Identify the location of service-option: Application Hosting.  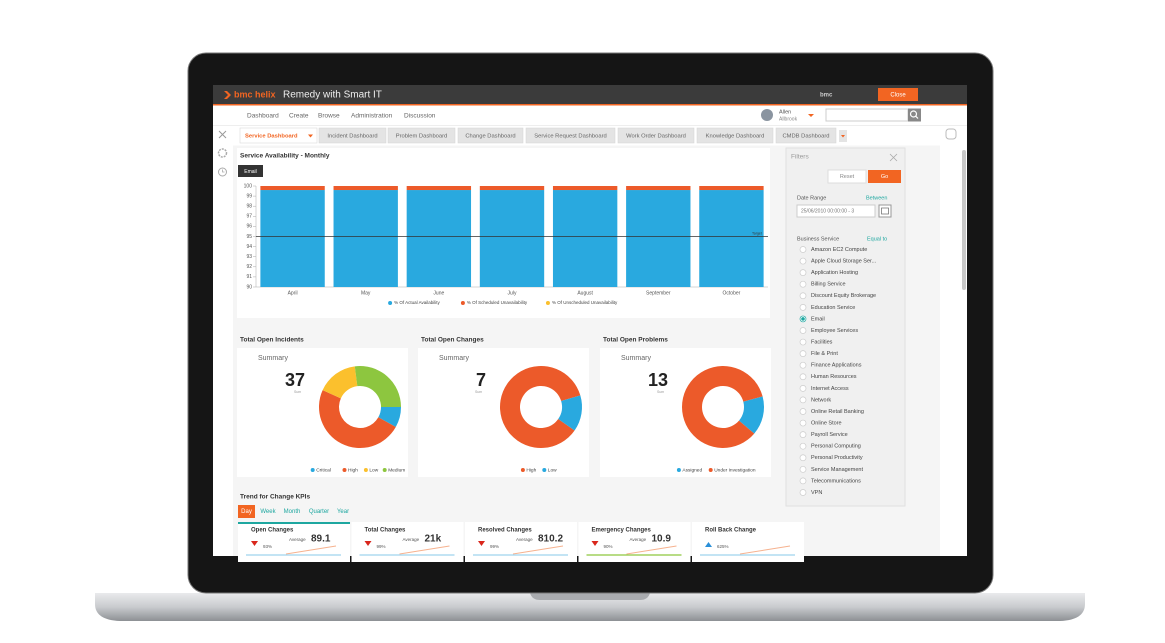
(834, 273).